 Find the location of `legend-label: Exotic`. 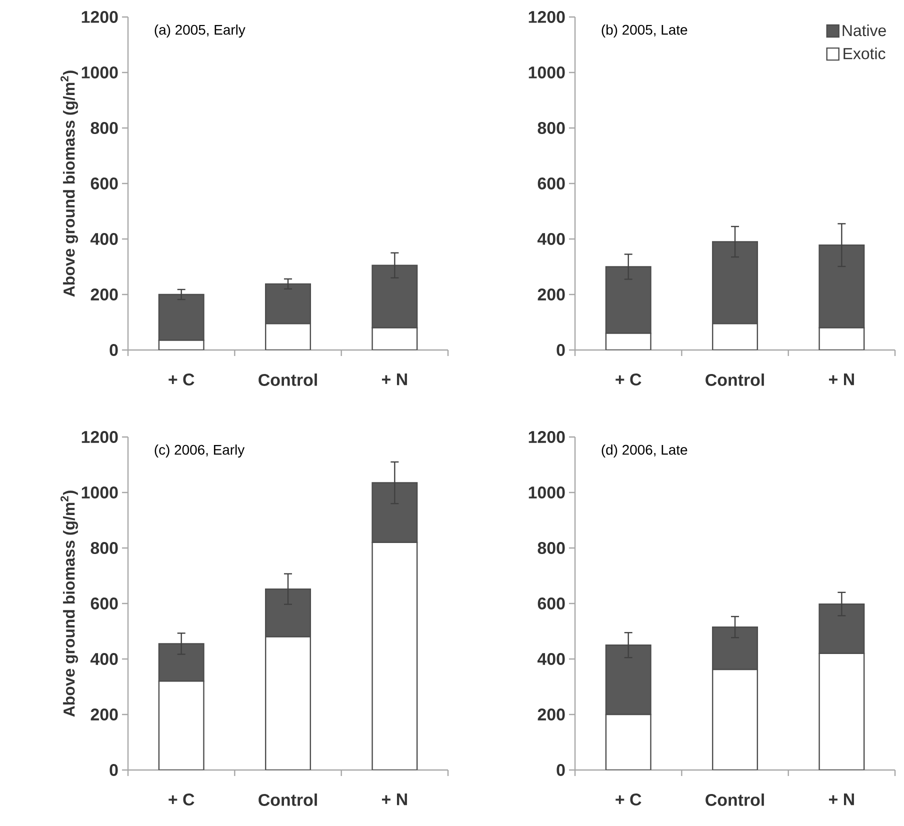

legend-label: Exotic is located at coordinates (865, 54).